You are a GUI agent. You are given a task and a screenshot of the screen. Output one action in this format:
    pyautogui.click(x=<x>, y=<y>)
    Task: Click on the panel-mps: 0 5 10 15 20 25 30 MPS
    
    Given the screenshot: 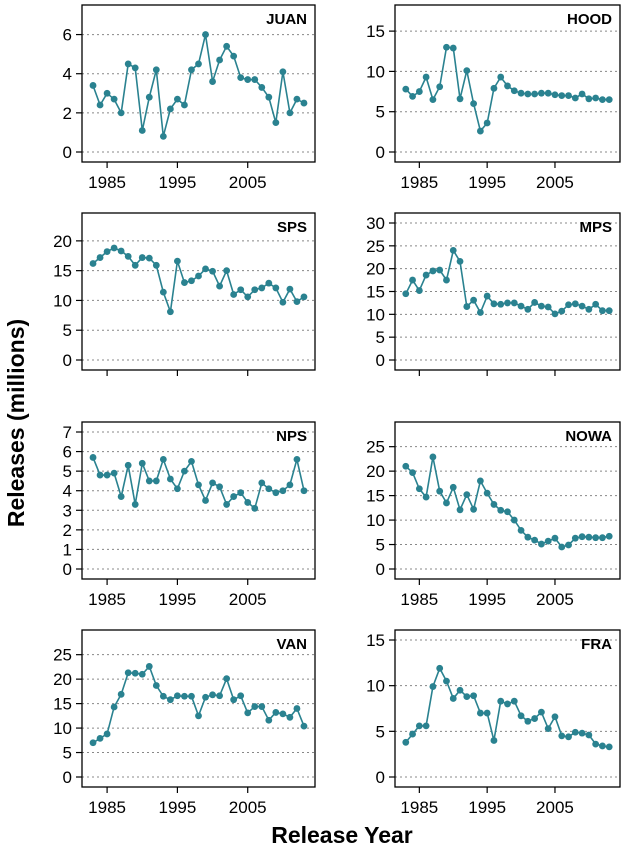 What is the action you would take?
    pyautogui.click(x=493, y=294)
    